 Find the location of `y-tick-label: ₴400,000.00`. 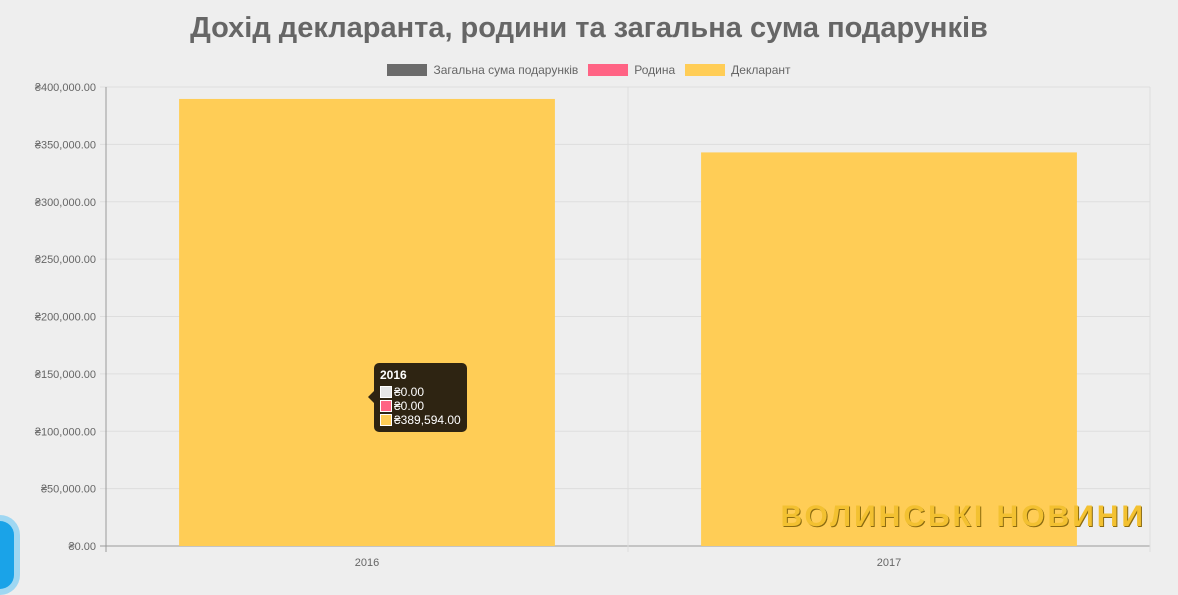

y-tick-label: ₴400,000.00 is located at coordinates (65, 88).